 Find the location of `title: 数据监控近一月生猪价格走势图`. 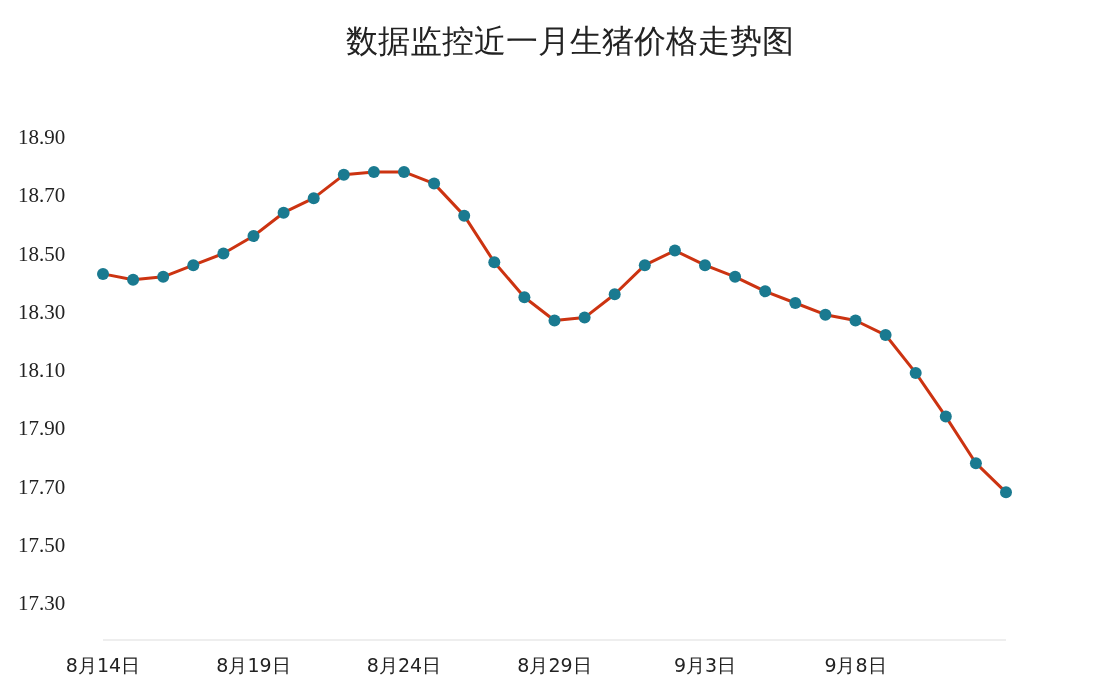

title: 数据监控近一月生猪价格走势图 is located at coordinates (570, 41).